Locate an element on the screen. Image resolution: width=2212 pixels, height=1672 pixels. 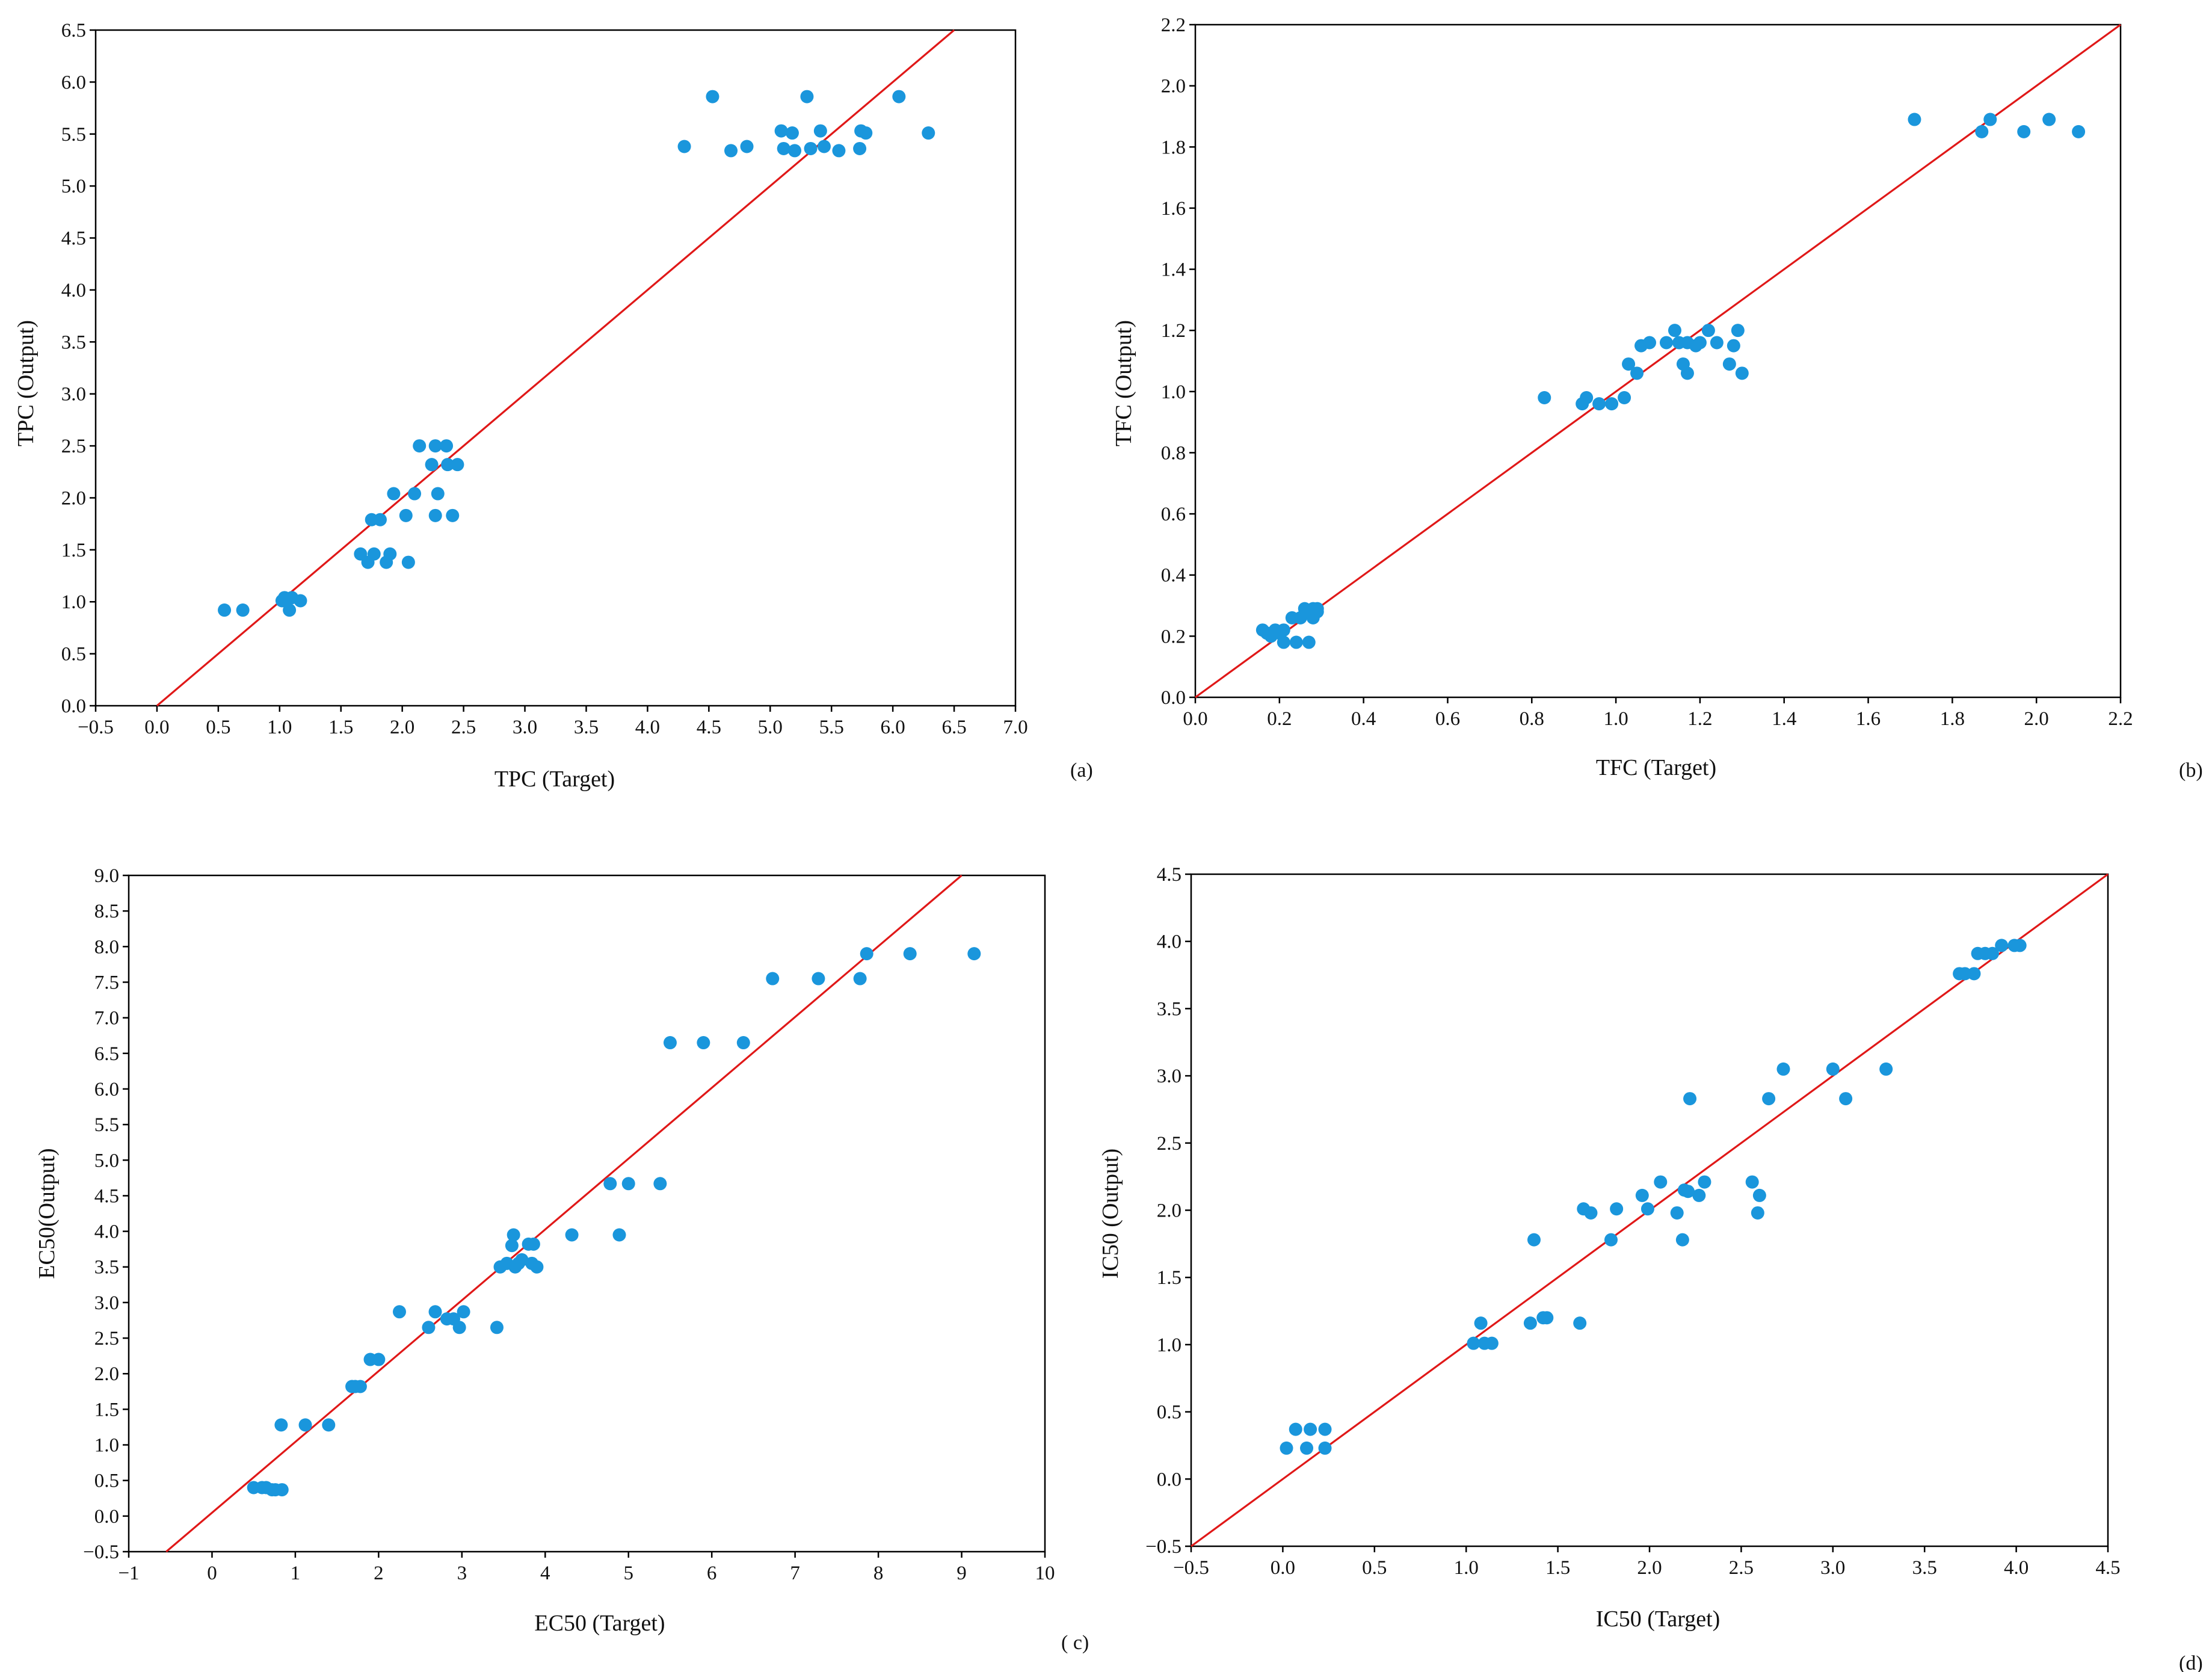
panel-c-y-tick-label: 6.0 is located at coordinates (107, 1089).